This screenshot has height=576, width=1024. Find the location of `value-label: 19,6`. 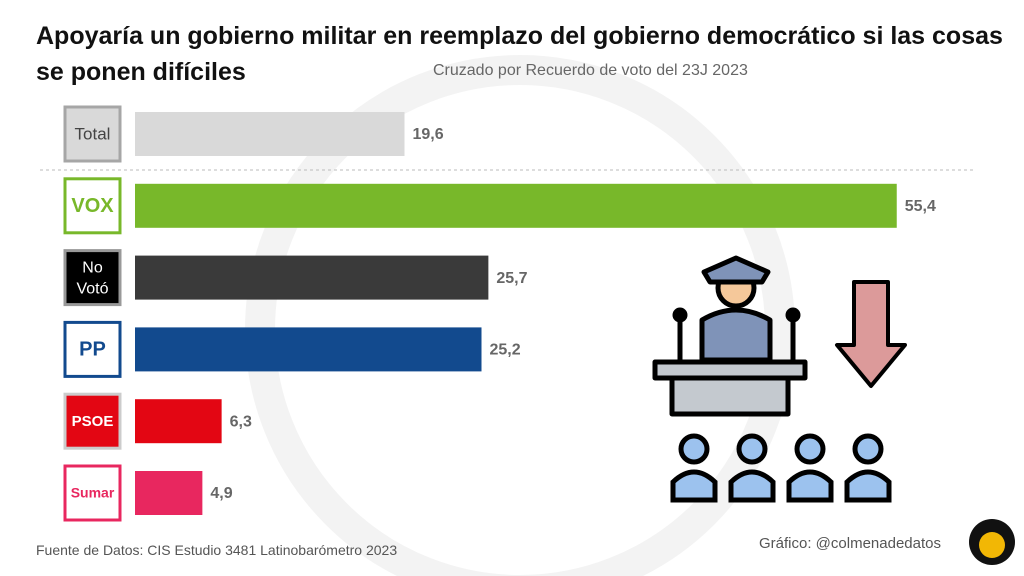

value-label: 19,6 is located at coordinates (428, 134).